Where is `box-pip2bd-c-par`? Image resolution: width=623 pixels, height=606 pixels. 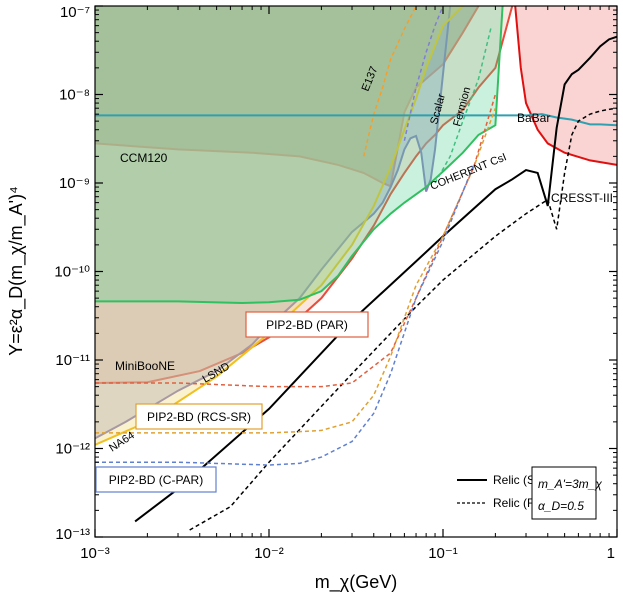
box-pip2bd-c-par is located at coordinates (156, 479).